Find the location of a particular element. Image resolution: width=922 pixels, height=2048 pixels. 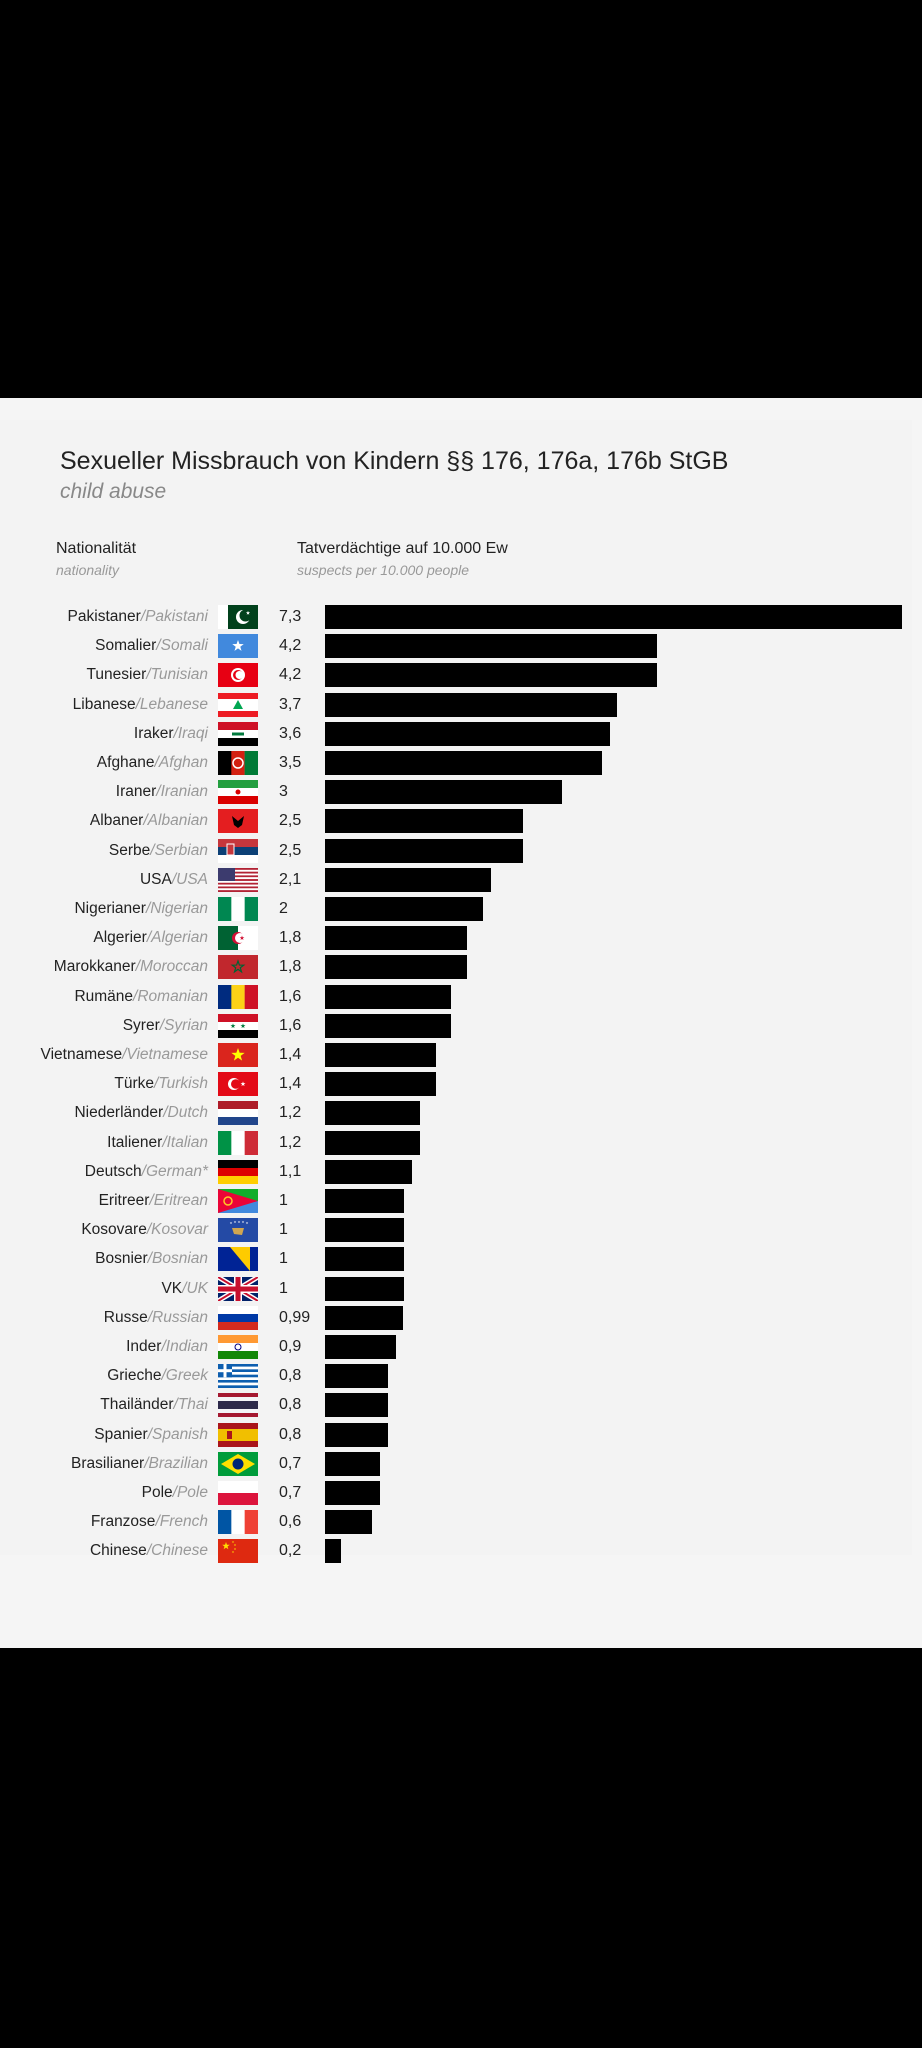

data-label: 3,6 is located at coordinates (290, 733).